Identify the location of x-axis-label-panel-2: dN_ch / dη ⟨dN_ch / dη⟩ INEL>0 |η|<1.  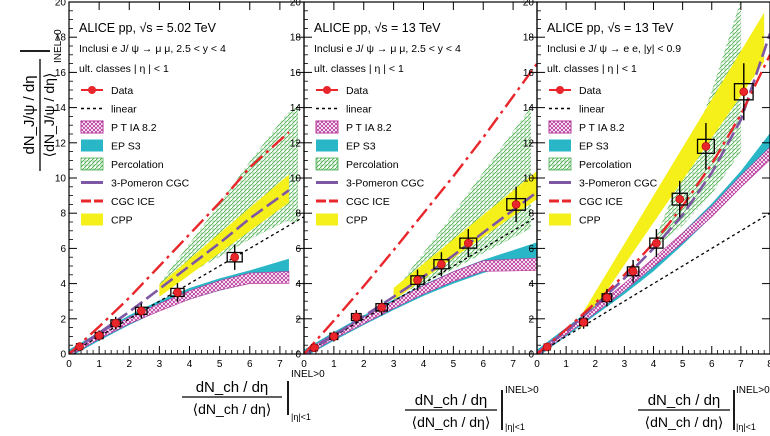
(472, 408).